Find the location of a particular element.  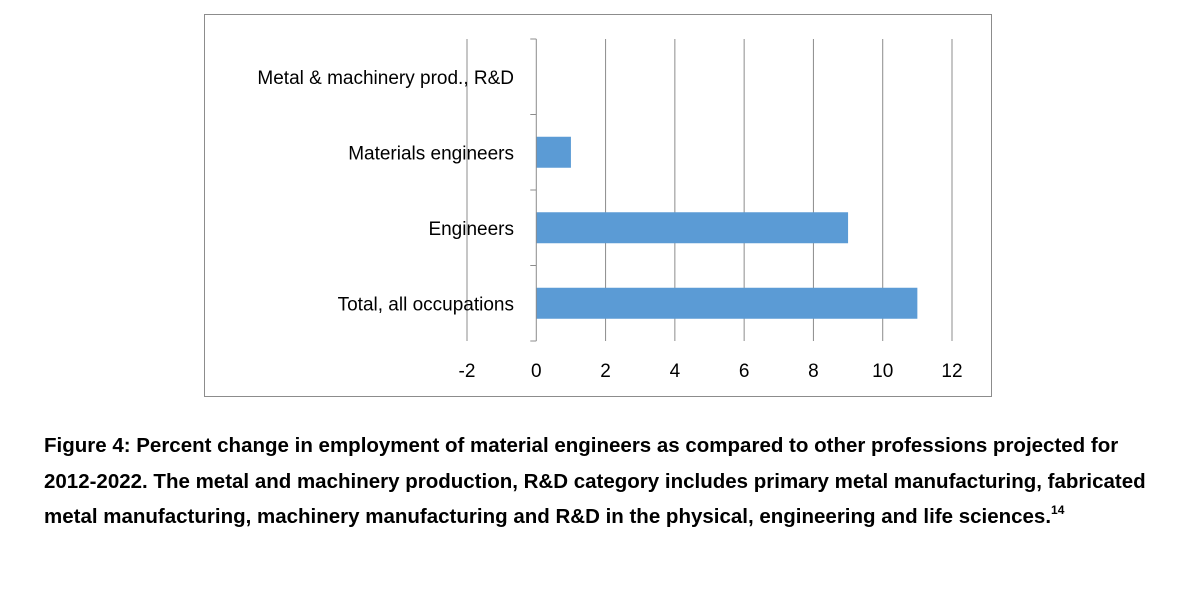

tick-label-5: 6 is located at coordinates (744, 371).